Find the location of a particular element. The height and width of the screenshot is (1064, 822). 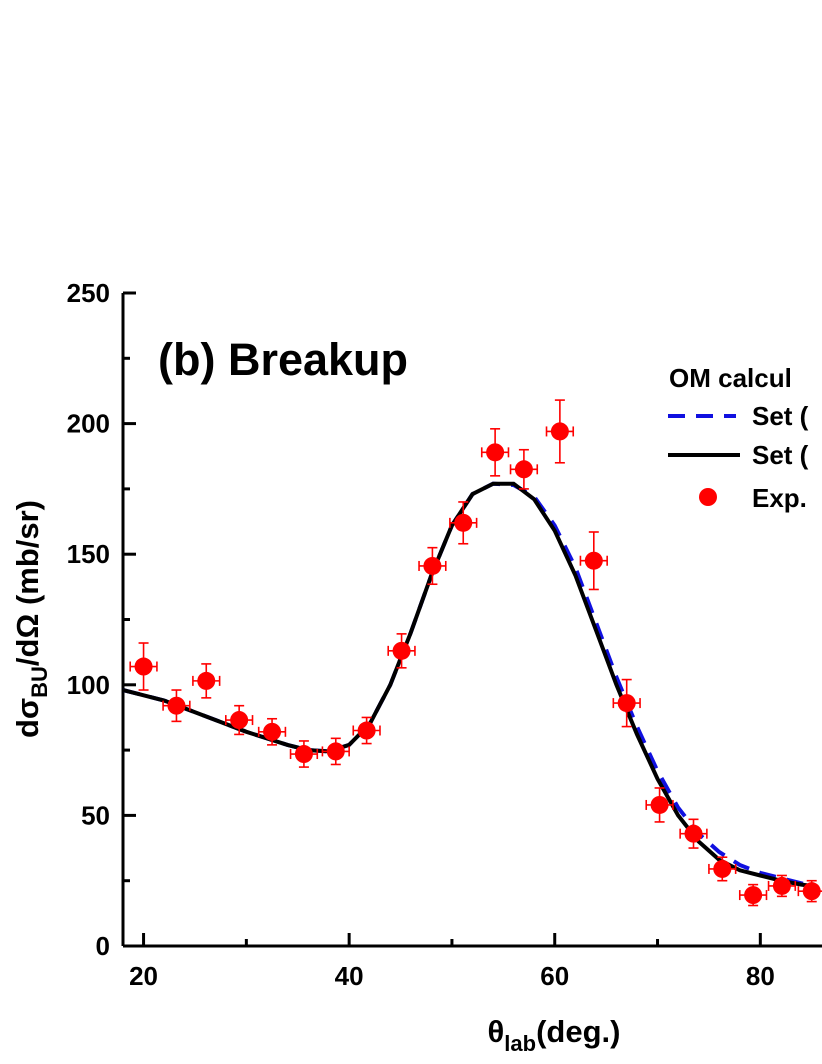

x-tick-label: 60 is located at coordinates (554, 976).